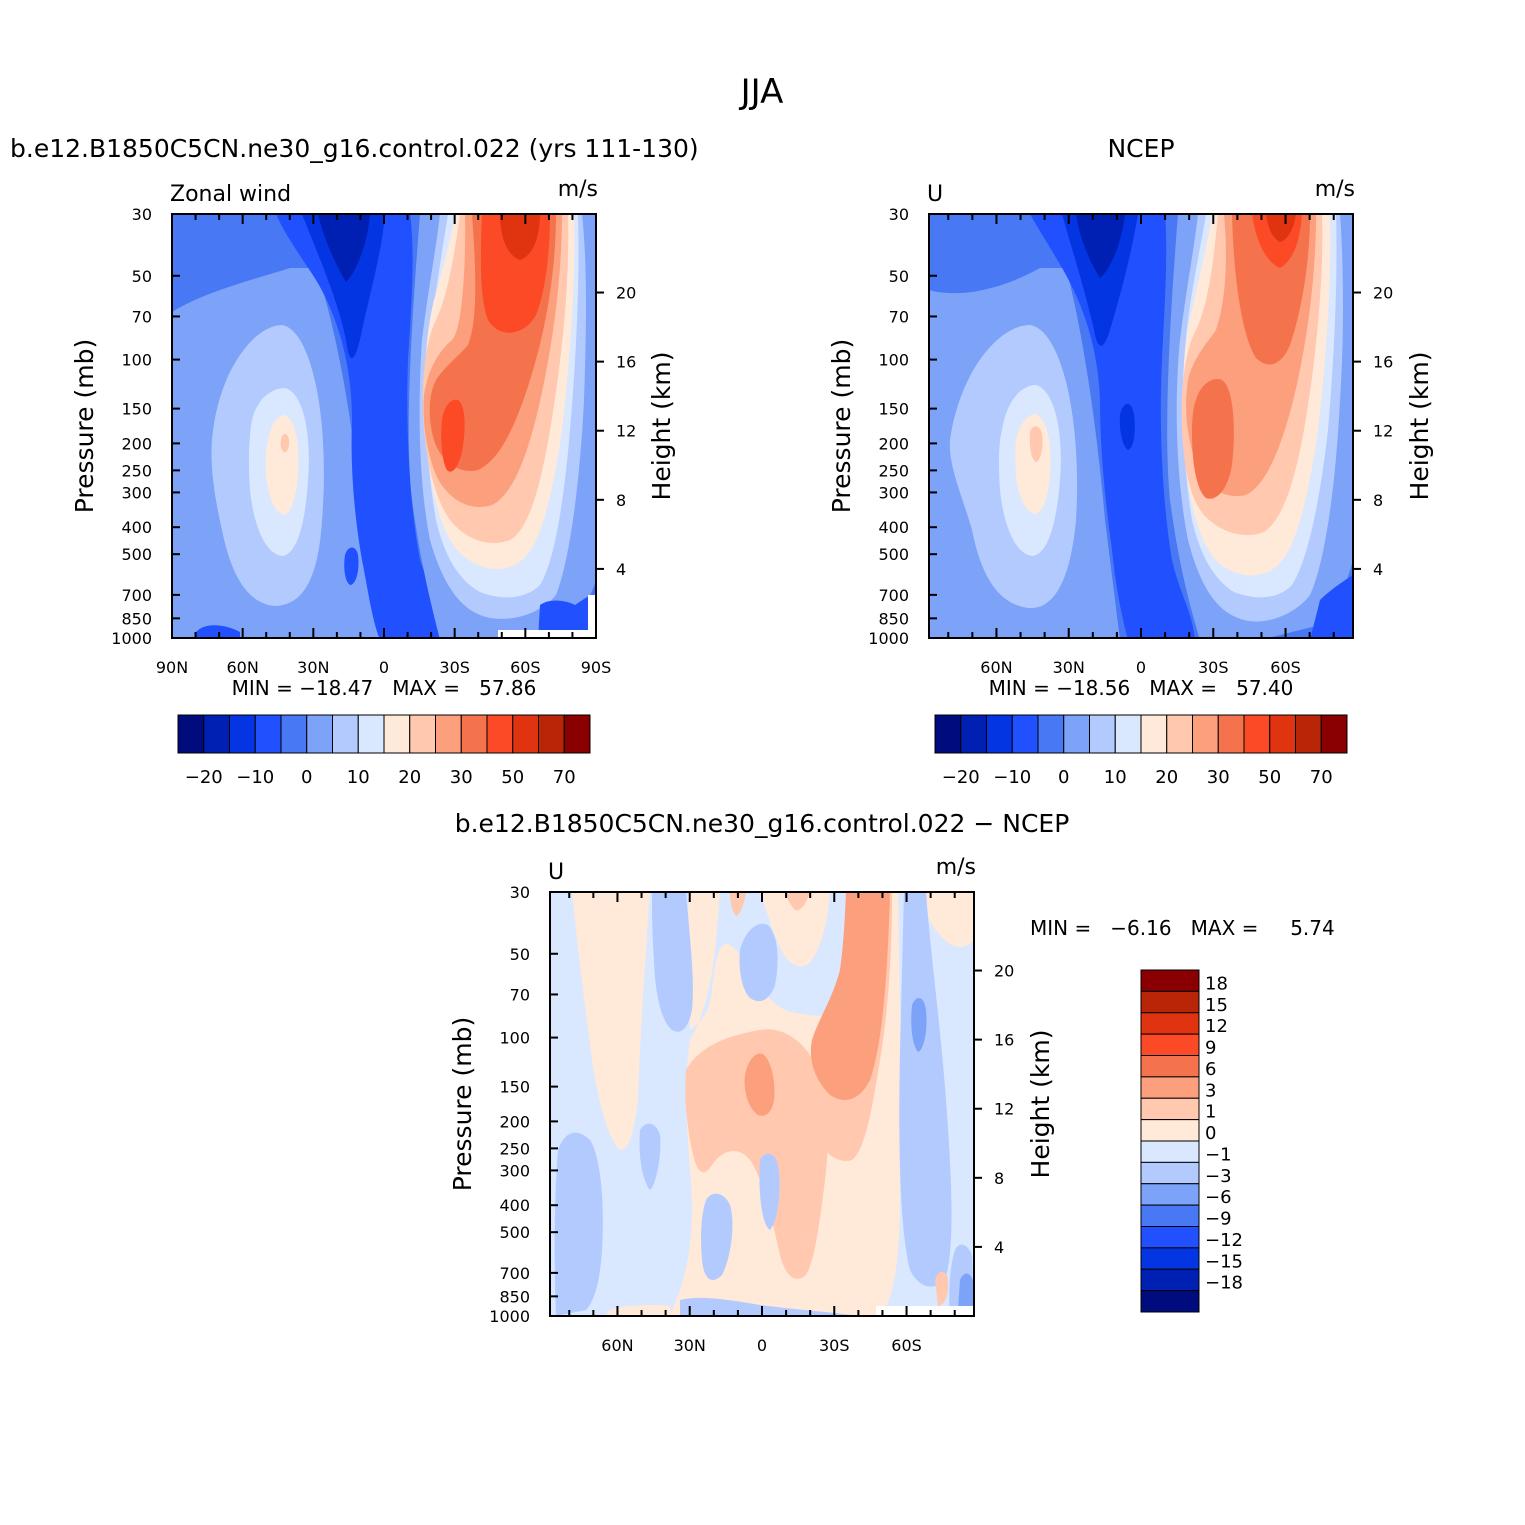  Describe the element at coordinates (893, 470) in the screenshot. I see `pressure-tick-label: 250` at that location.